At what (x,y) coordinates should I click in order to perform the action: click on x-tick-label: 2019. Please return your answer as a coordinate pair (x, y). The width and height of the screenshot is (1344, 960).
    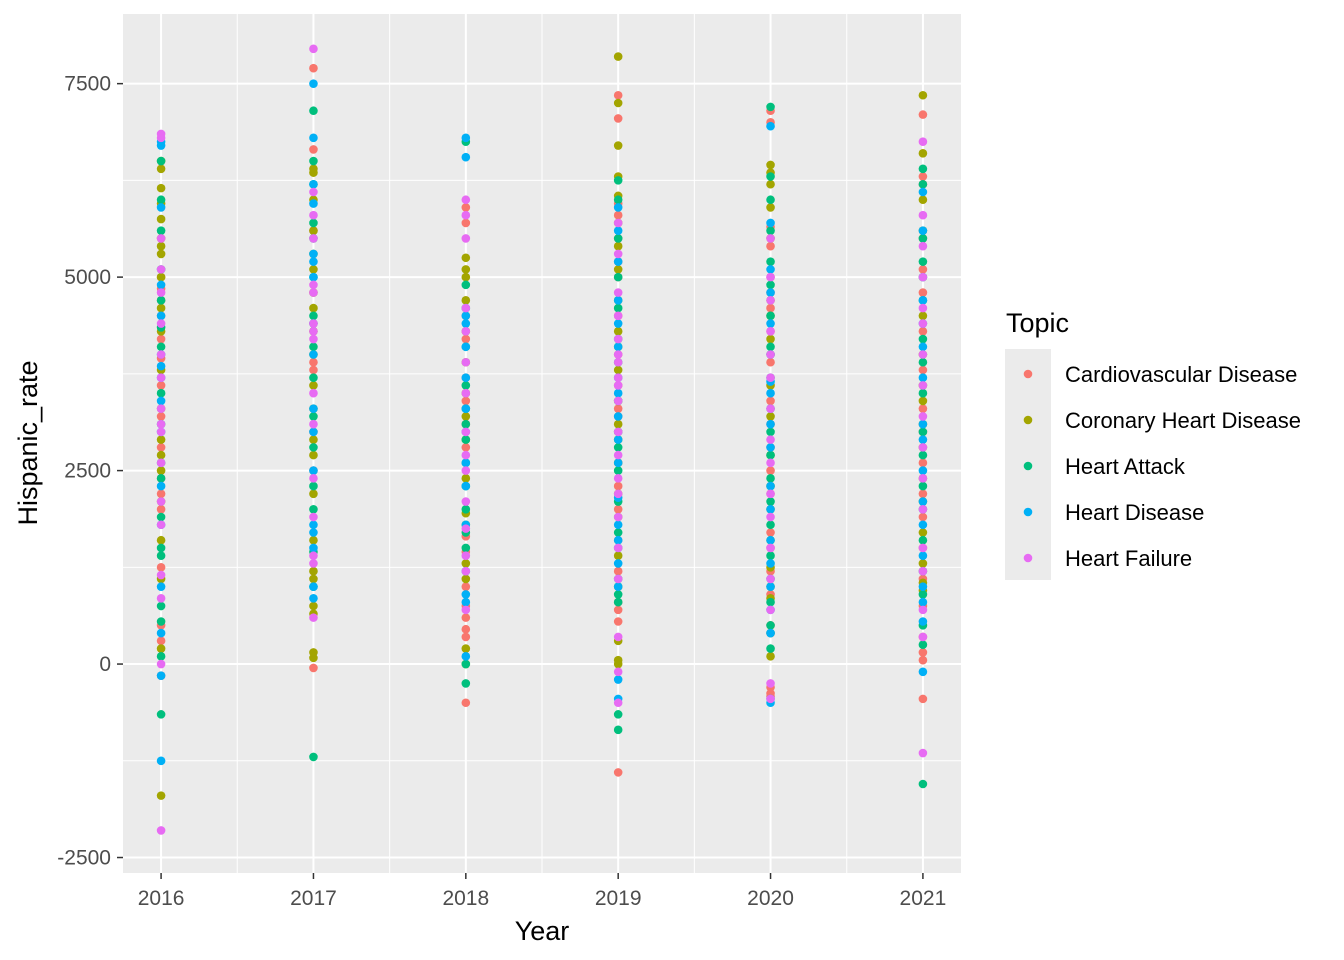
    Looking at the image, I should click on (618, 898).